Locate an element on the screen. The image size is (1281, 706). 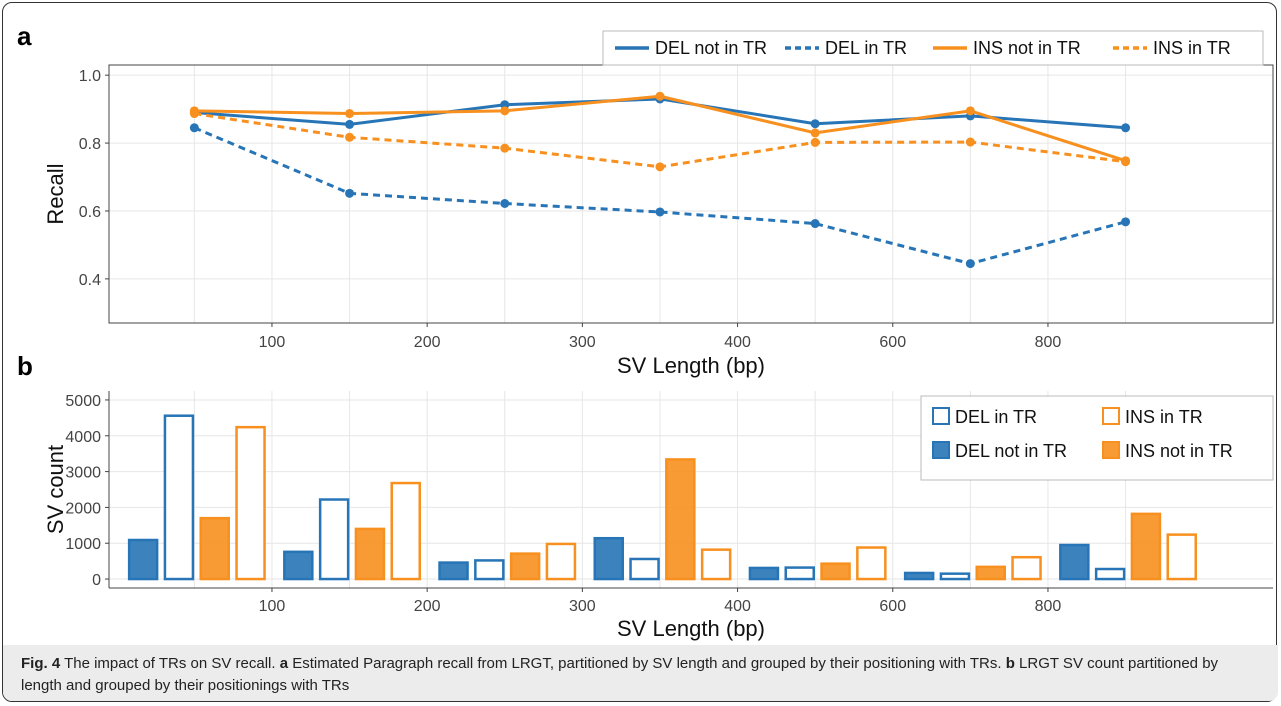
panel-b-y-axis-title: SV count is located at coordinates (55, 489).